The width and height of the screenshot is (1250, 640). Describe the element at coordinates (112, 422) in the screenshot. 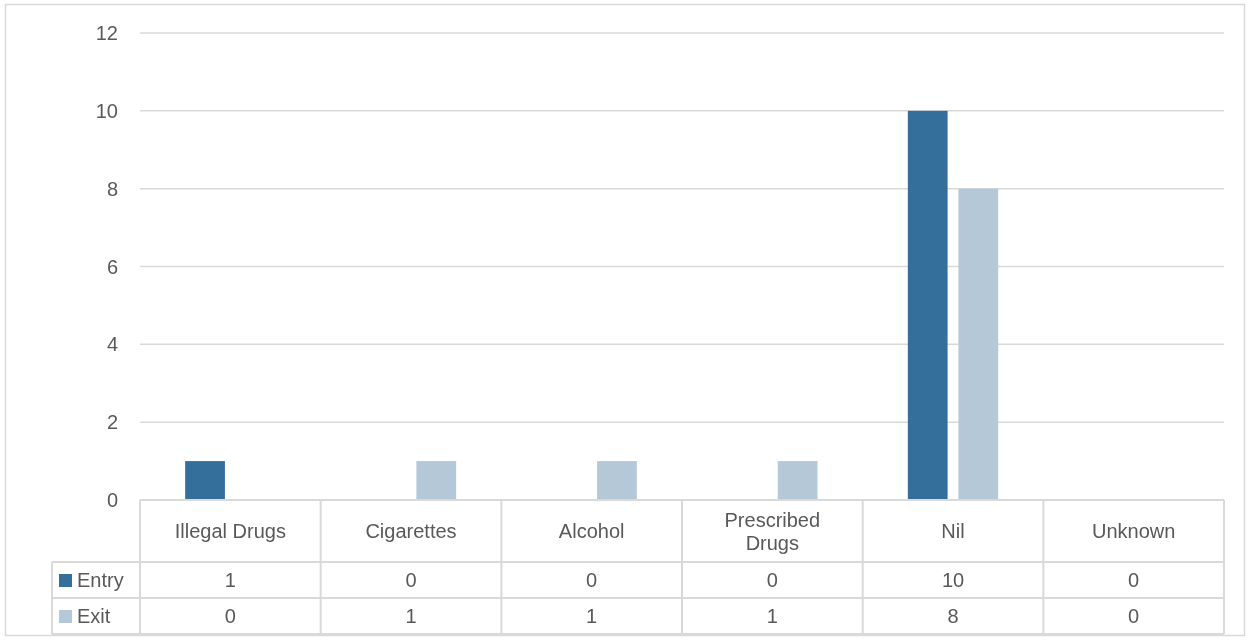

I see `y-tick-label: 2` at that location.